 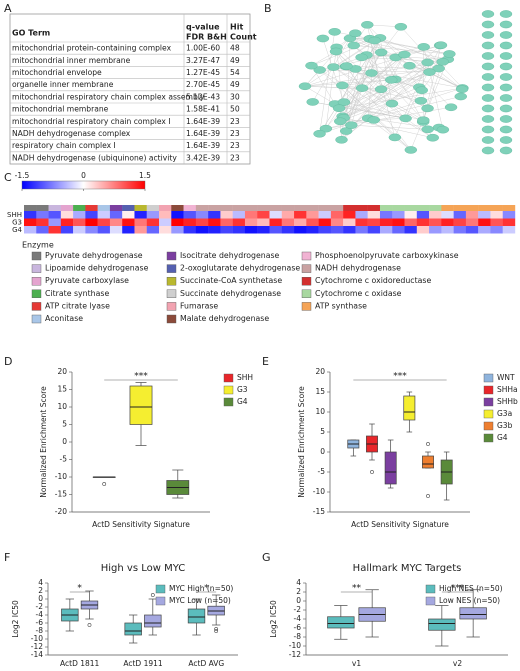 I want to click on x-tick-label: ActD 1911, so click(x=143, y=663).